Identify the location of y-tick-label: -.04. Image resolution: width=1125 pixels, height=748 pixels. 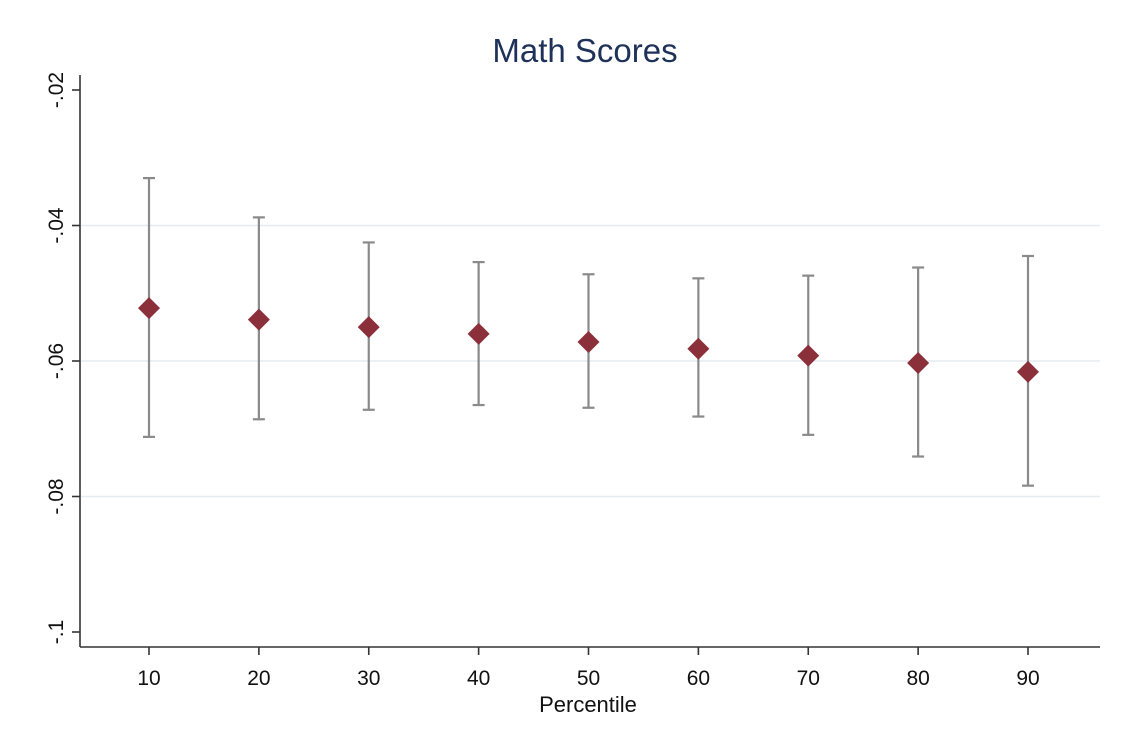
(56, 225).